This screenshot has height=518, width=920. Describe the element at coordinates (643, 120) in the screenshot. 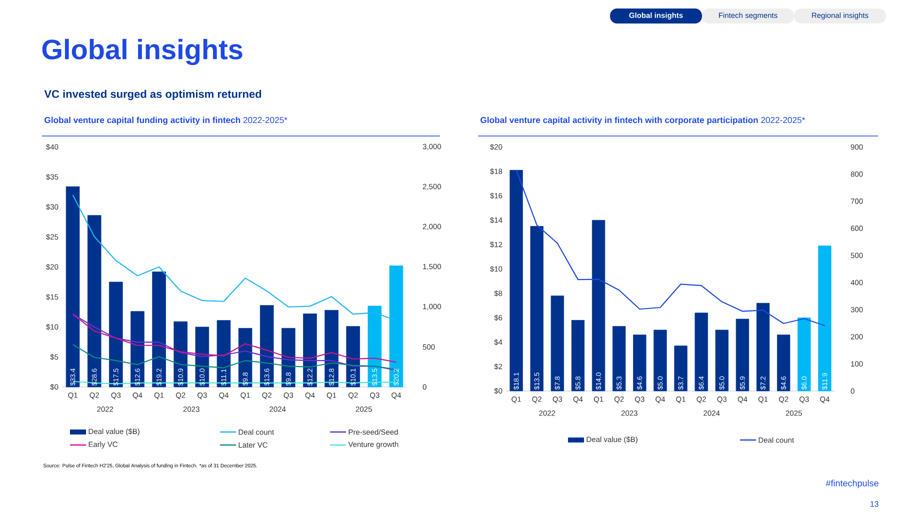

I see `chart-title: Global venture capital activity in fintech with corporate participation 2022-2025*` at that location.